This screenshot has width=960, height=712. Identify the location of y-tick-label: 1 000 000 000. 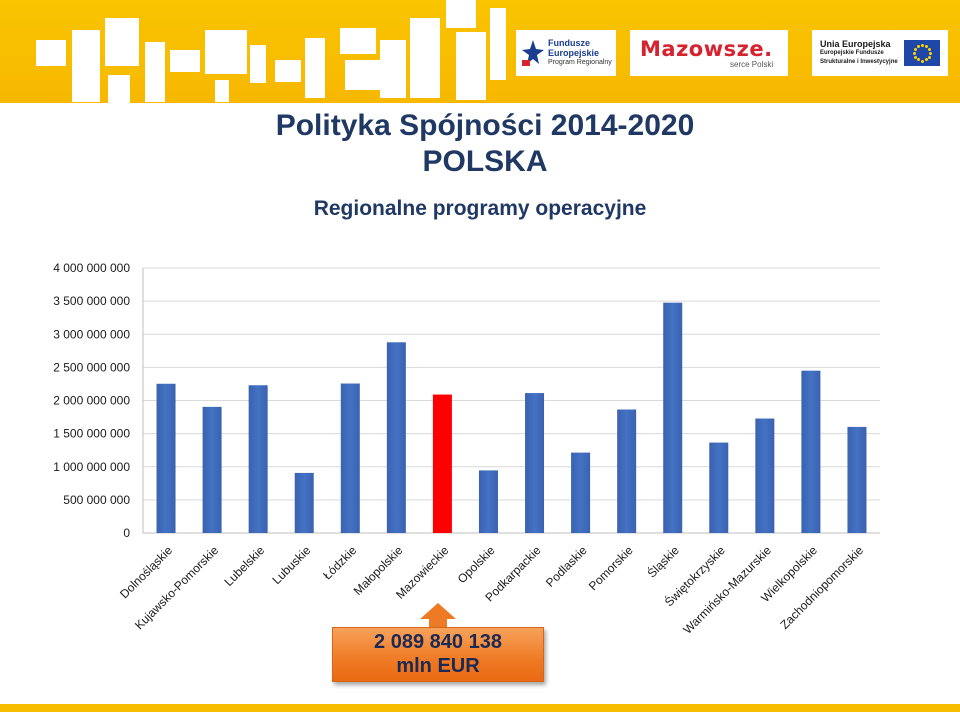
(91, 467).